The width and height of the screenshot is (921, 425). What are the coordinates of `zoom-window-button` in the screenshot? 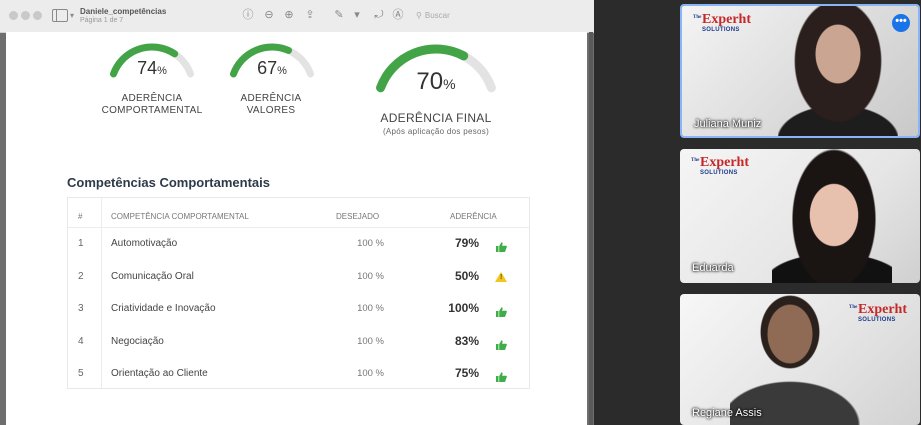 It's located at (37, 15).